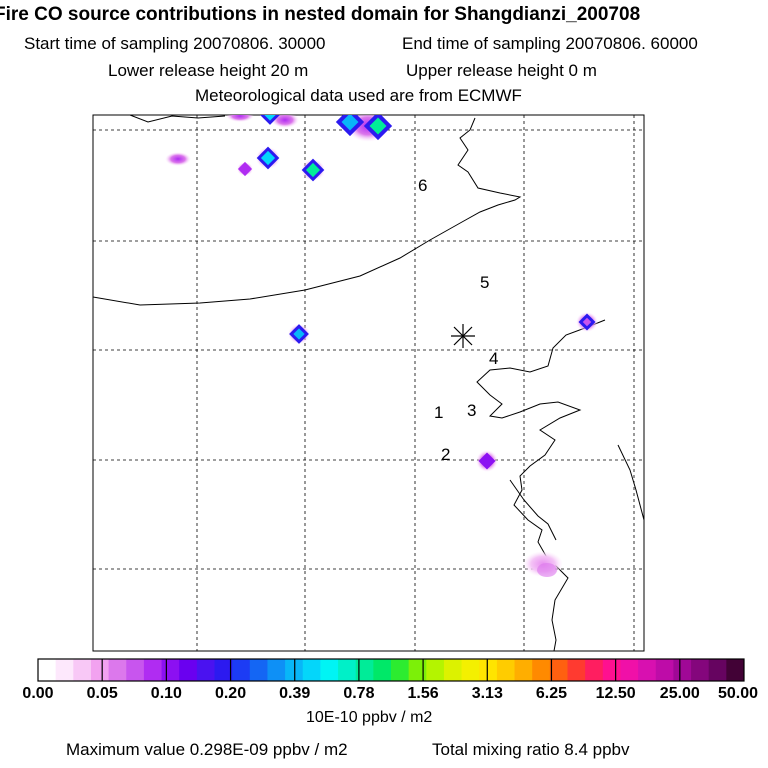  Describe the element at coordinates (630, 482) in the screenshot. I see `coastline-island-edge` at that location.